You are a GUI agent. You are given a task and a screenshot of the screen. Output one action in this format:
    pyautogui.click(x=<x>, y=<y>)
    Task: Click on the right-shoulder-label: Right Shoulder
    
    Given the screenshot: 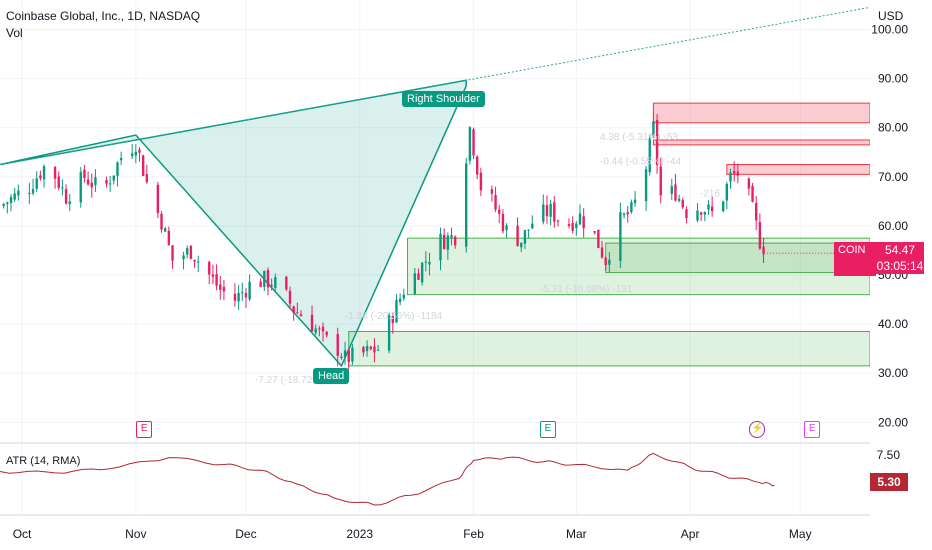 What is the action you would take?
    pyautogui.click(x=443, y=99)
    